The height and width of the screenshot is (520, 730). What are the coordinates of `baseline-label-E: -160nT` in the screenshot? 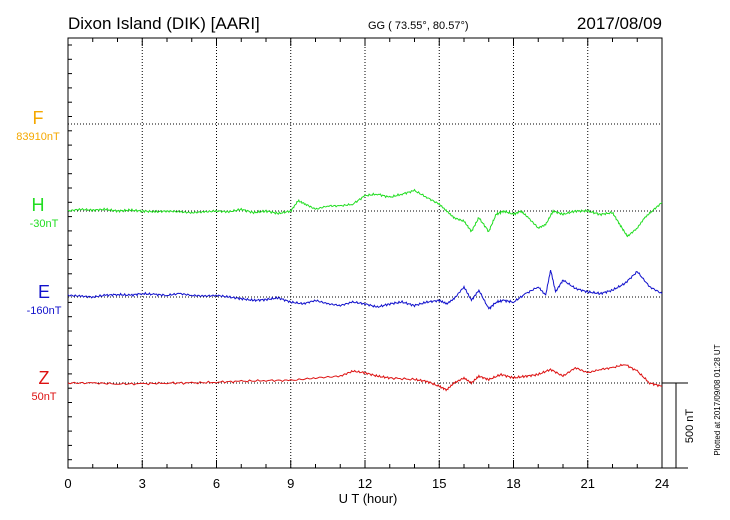 It's located at (44, 311).